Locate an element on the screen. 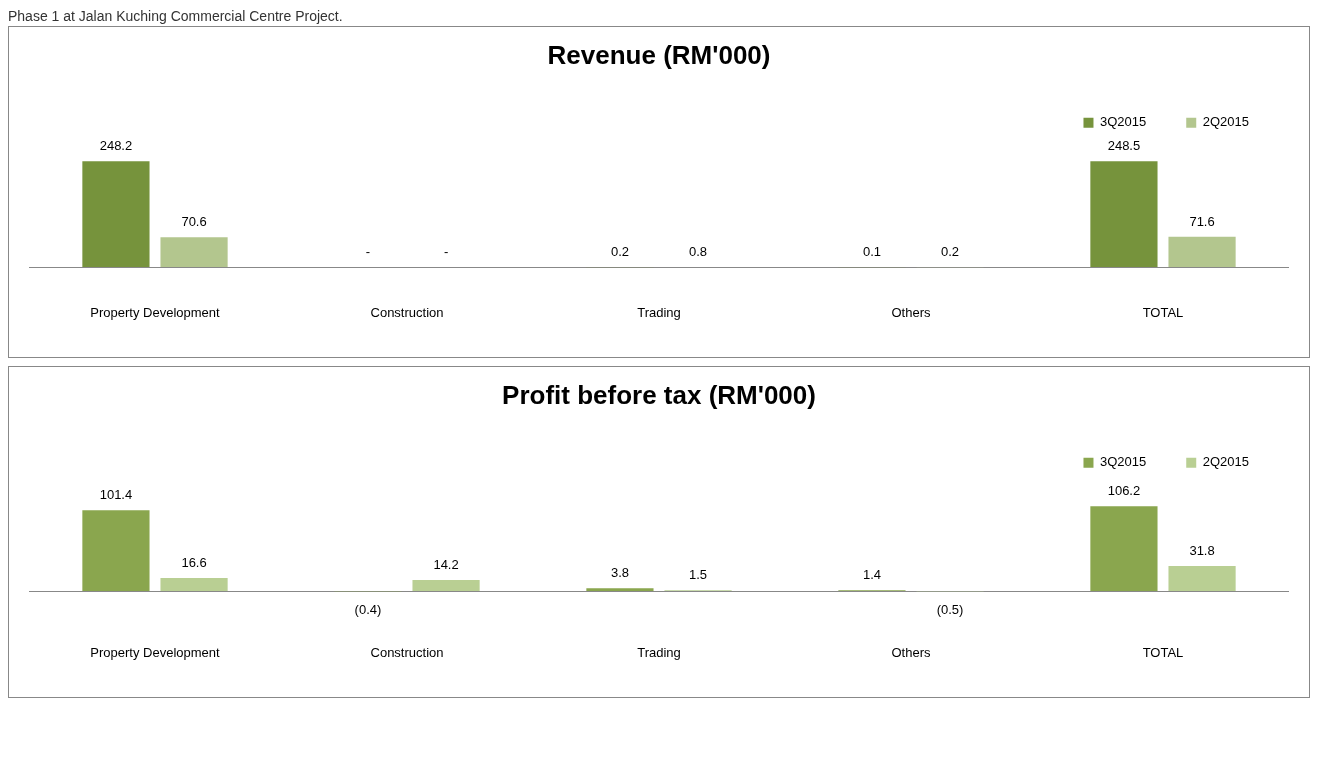 This screenshot has width=1317, height=774. data-label: 248.5 is located at coordinates (1124, 146).